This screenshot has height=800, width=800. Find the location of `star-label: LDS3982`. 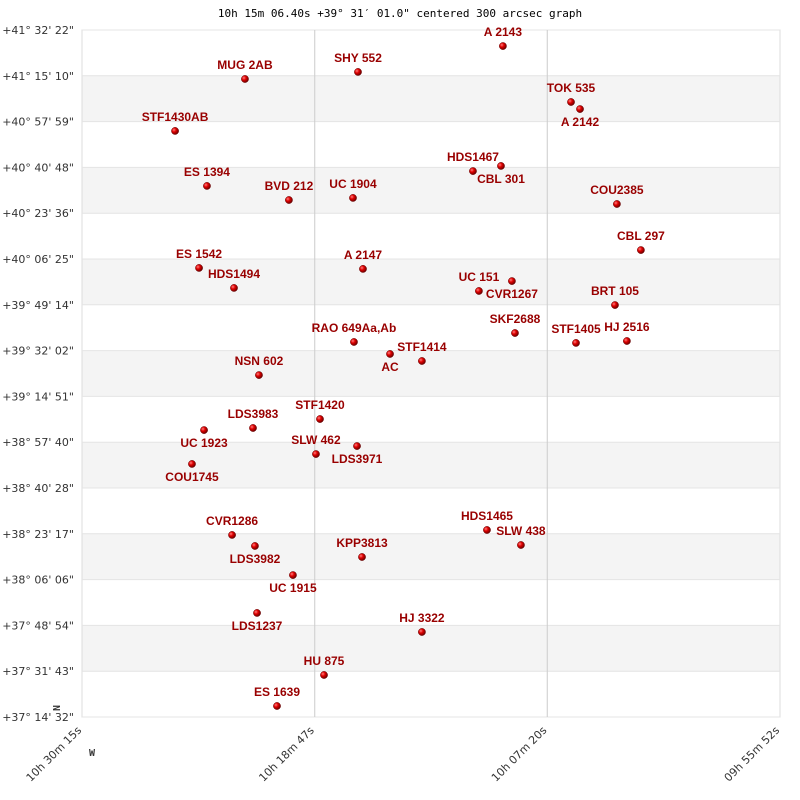

star-label: LDS3982 is located at coordinates (255, 559).